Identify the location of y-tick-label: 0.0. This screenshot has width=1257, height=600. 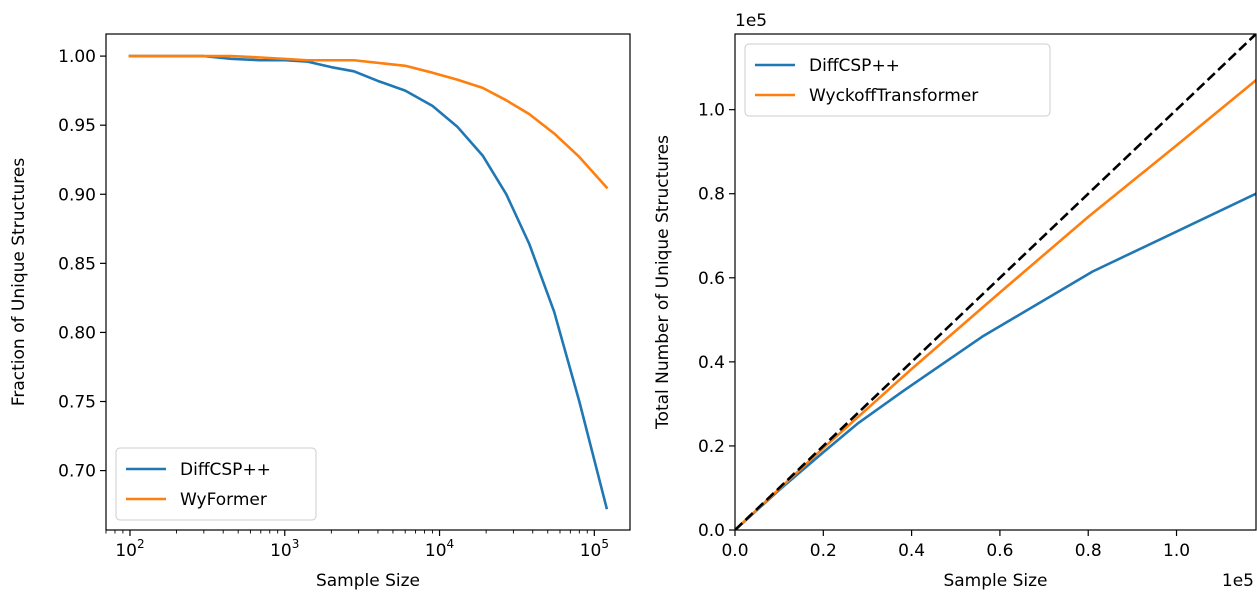
(711, 531).